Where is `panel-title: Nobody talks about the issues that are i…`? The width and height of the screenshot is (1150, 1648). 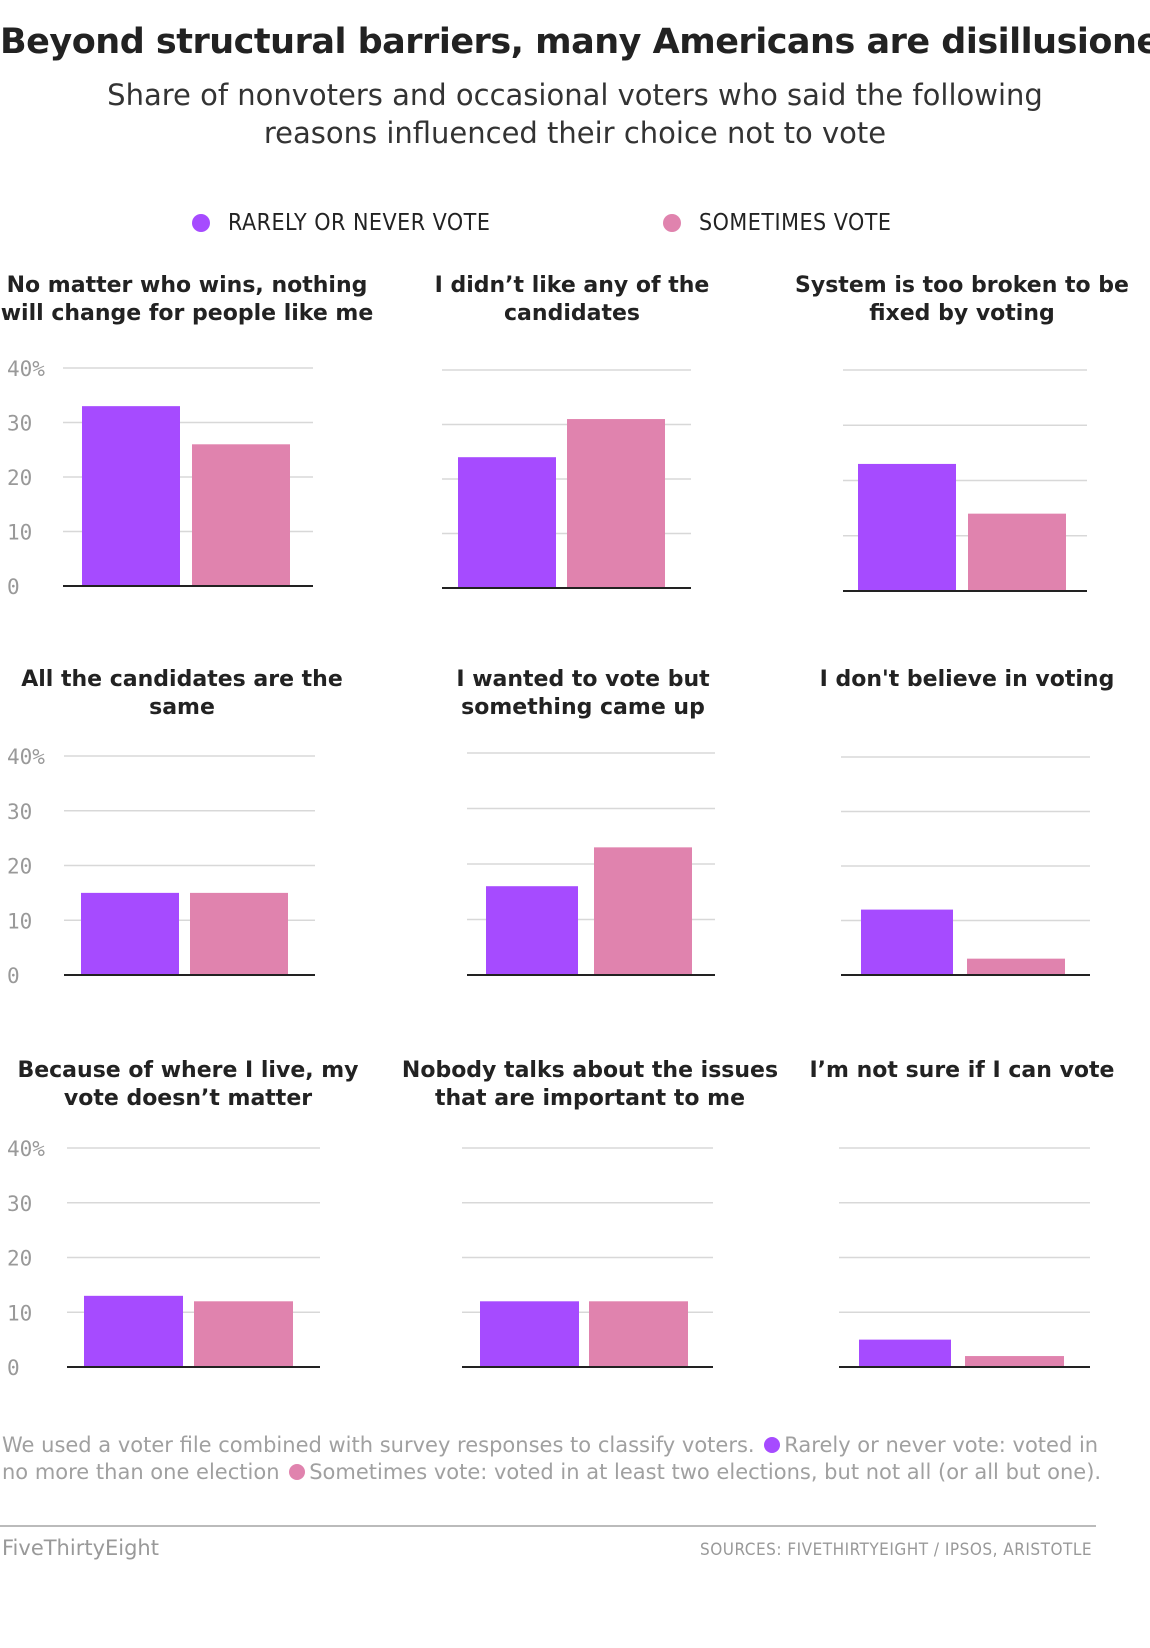
panel-title: Nobody talks about the issues that are i… is located at coordinates (590, 1084).